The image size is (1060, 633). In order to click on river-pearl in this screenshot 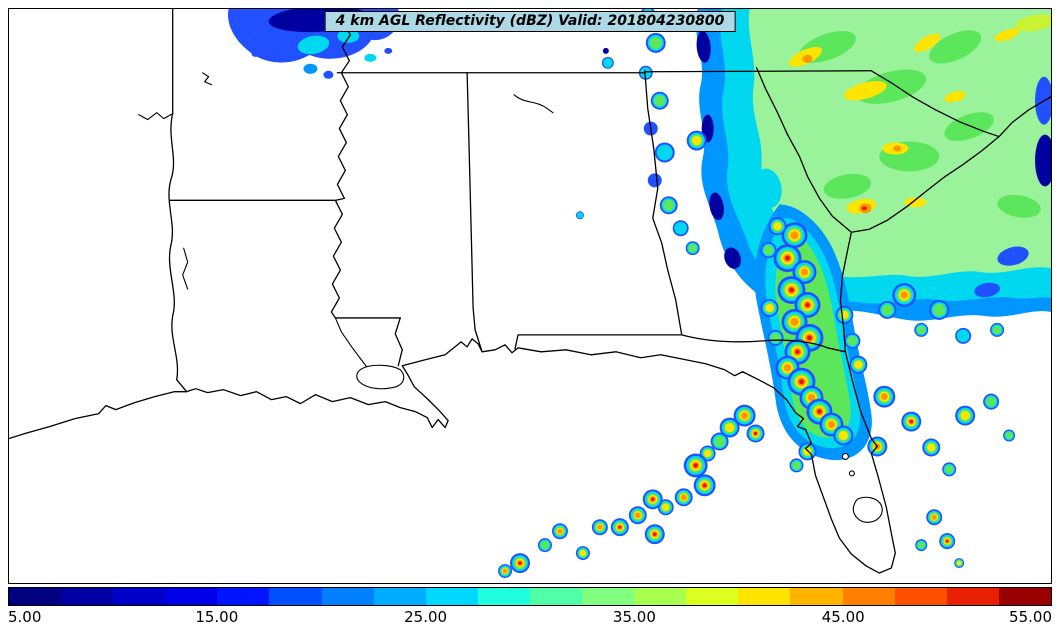, I will do `click(398, 342)`.